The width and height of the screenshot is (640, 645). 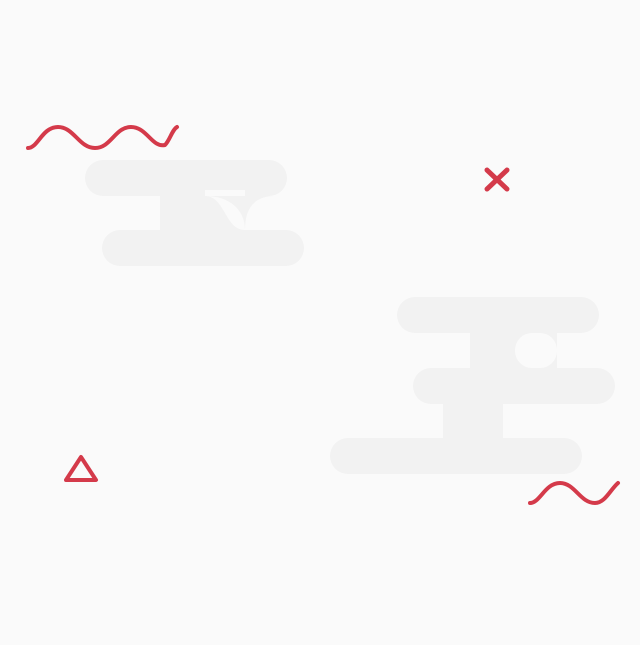 I want to click on triangle-icon, so click(x=81, y=468).